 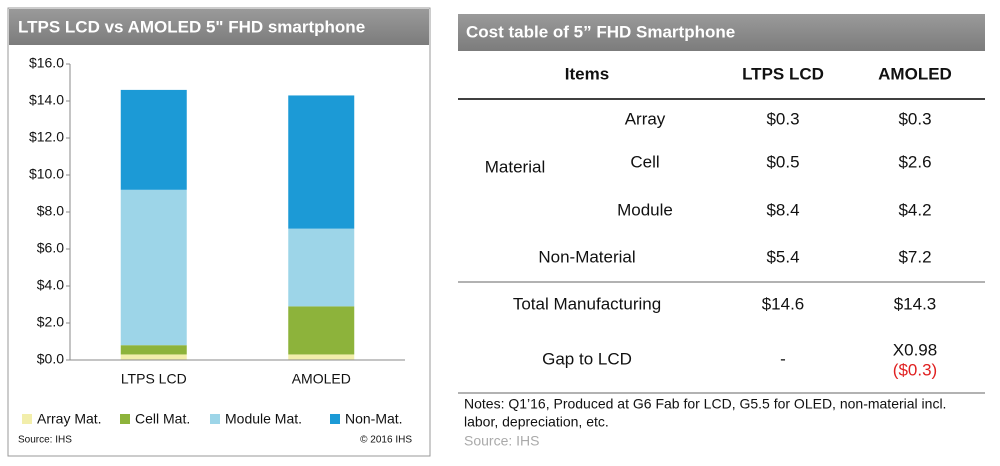 What do you see at coordinates (645, 118) in the screenshot?
I see `cell: Array` at bounding box center [645, 118].